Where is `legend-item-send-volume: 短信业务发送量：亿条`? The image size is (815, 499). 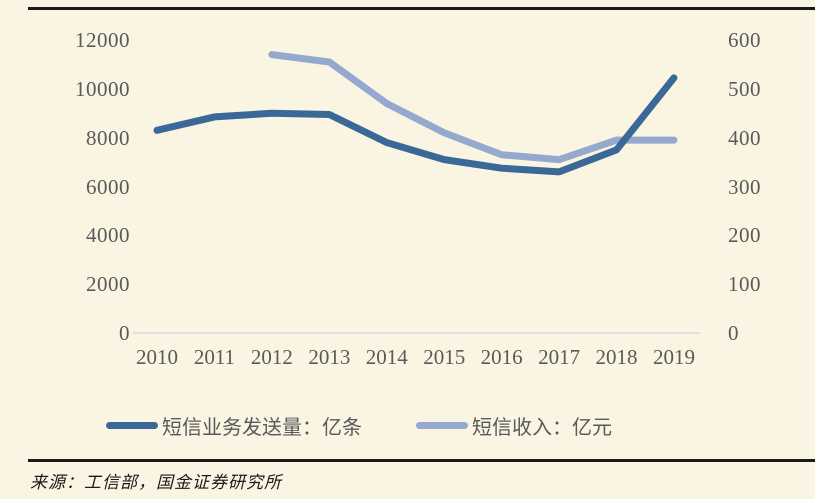 legend-item-send-volume: 短信业务发送量：亿条 is located at coordinates (234, 425).